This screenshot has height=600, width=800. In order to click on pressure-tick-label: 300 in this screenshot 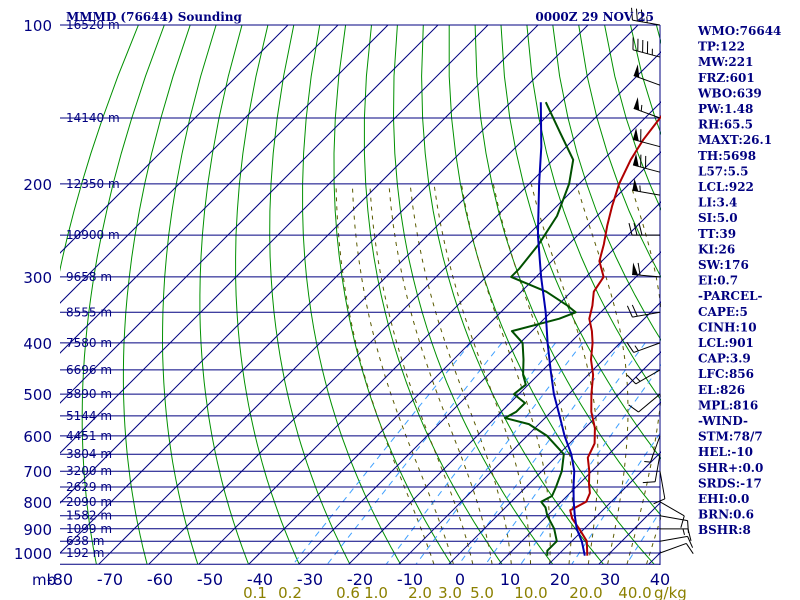, I will do `click(37, 278)`.